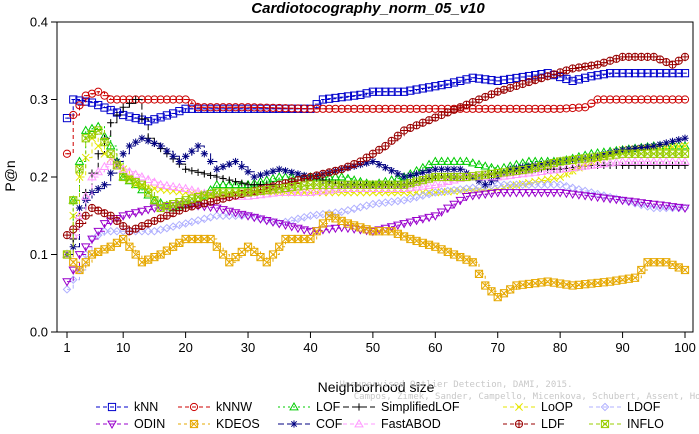 Image resolution: width=699 pixels, height=434 pixels. I want to click on x-tick-label: 50, so click(373, 347).